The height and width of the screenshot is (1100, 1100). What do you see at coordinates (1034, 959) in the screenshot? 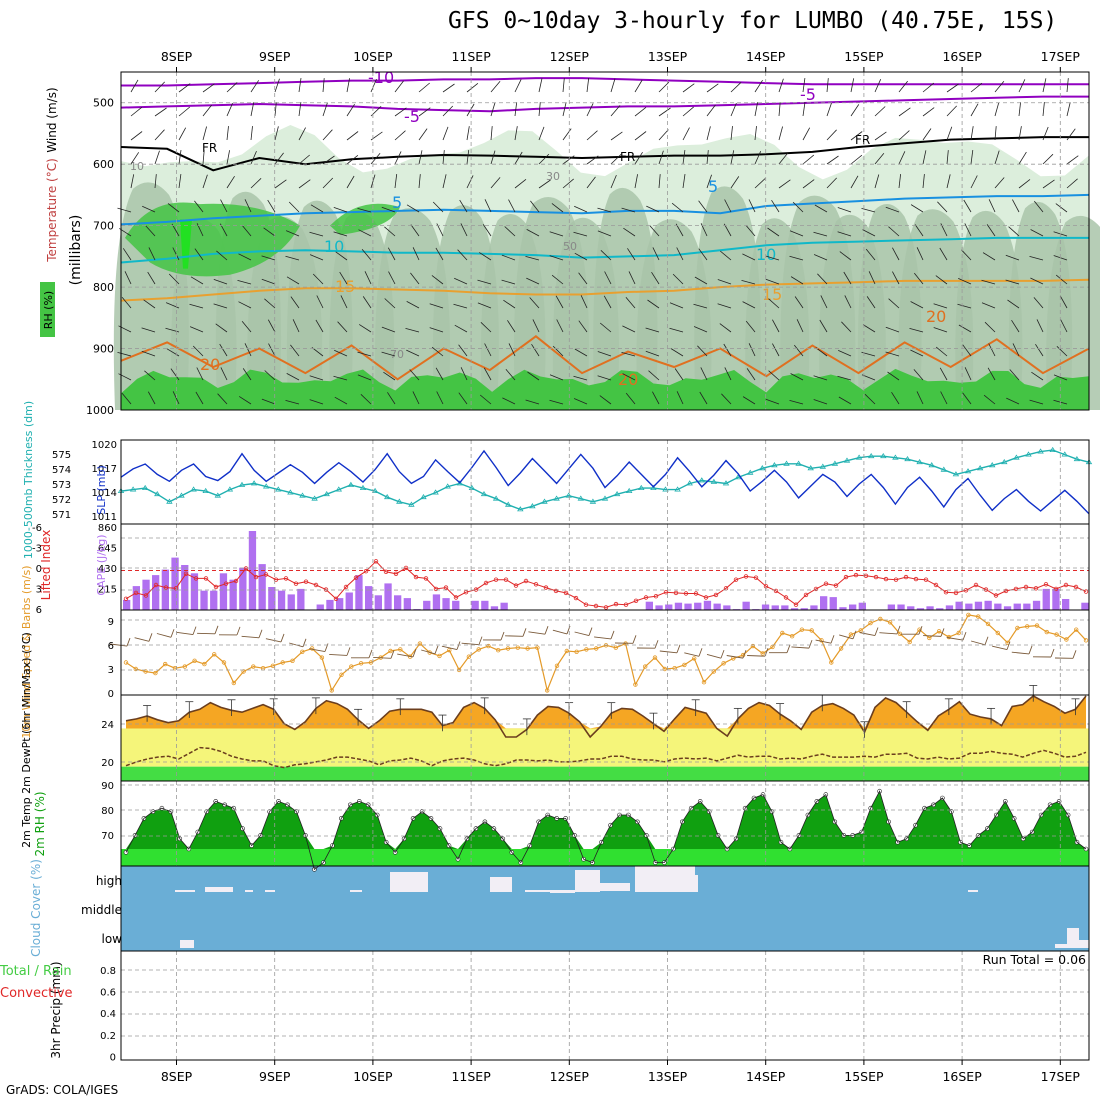
I see `run-total: Run Total = 0.06` at bounding box center [1034, 959].